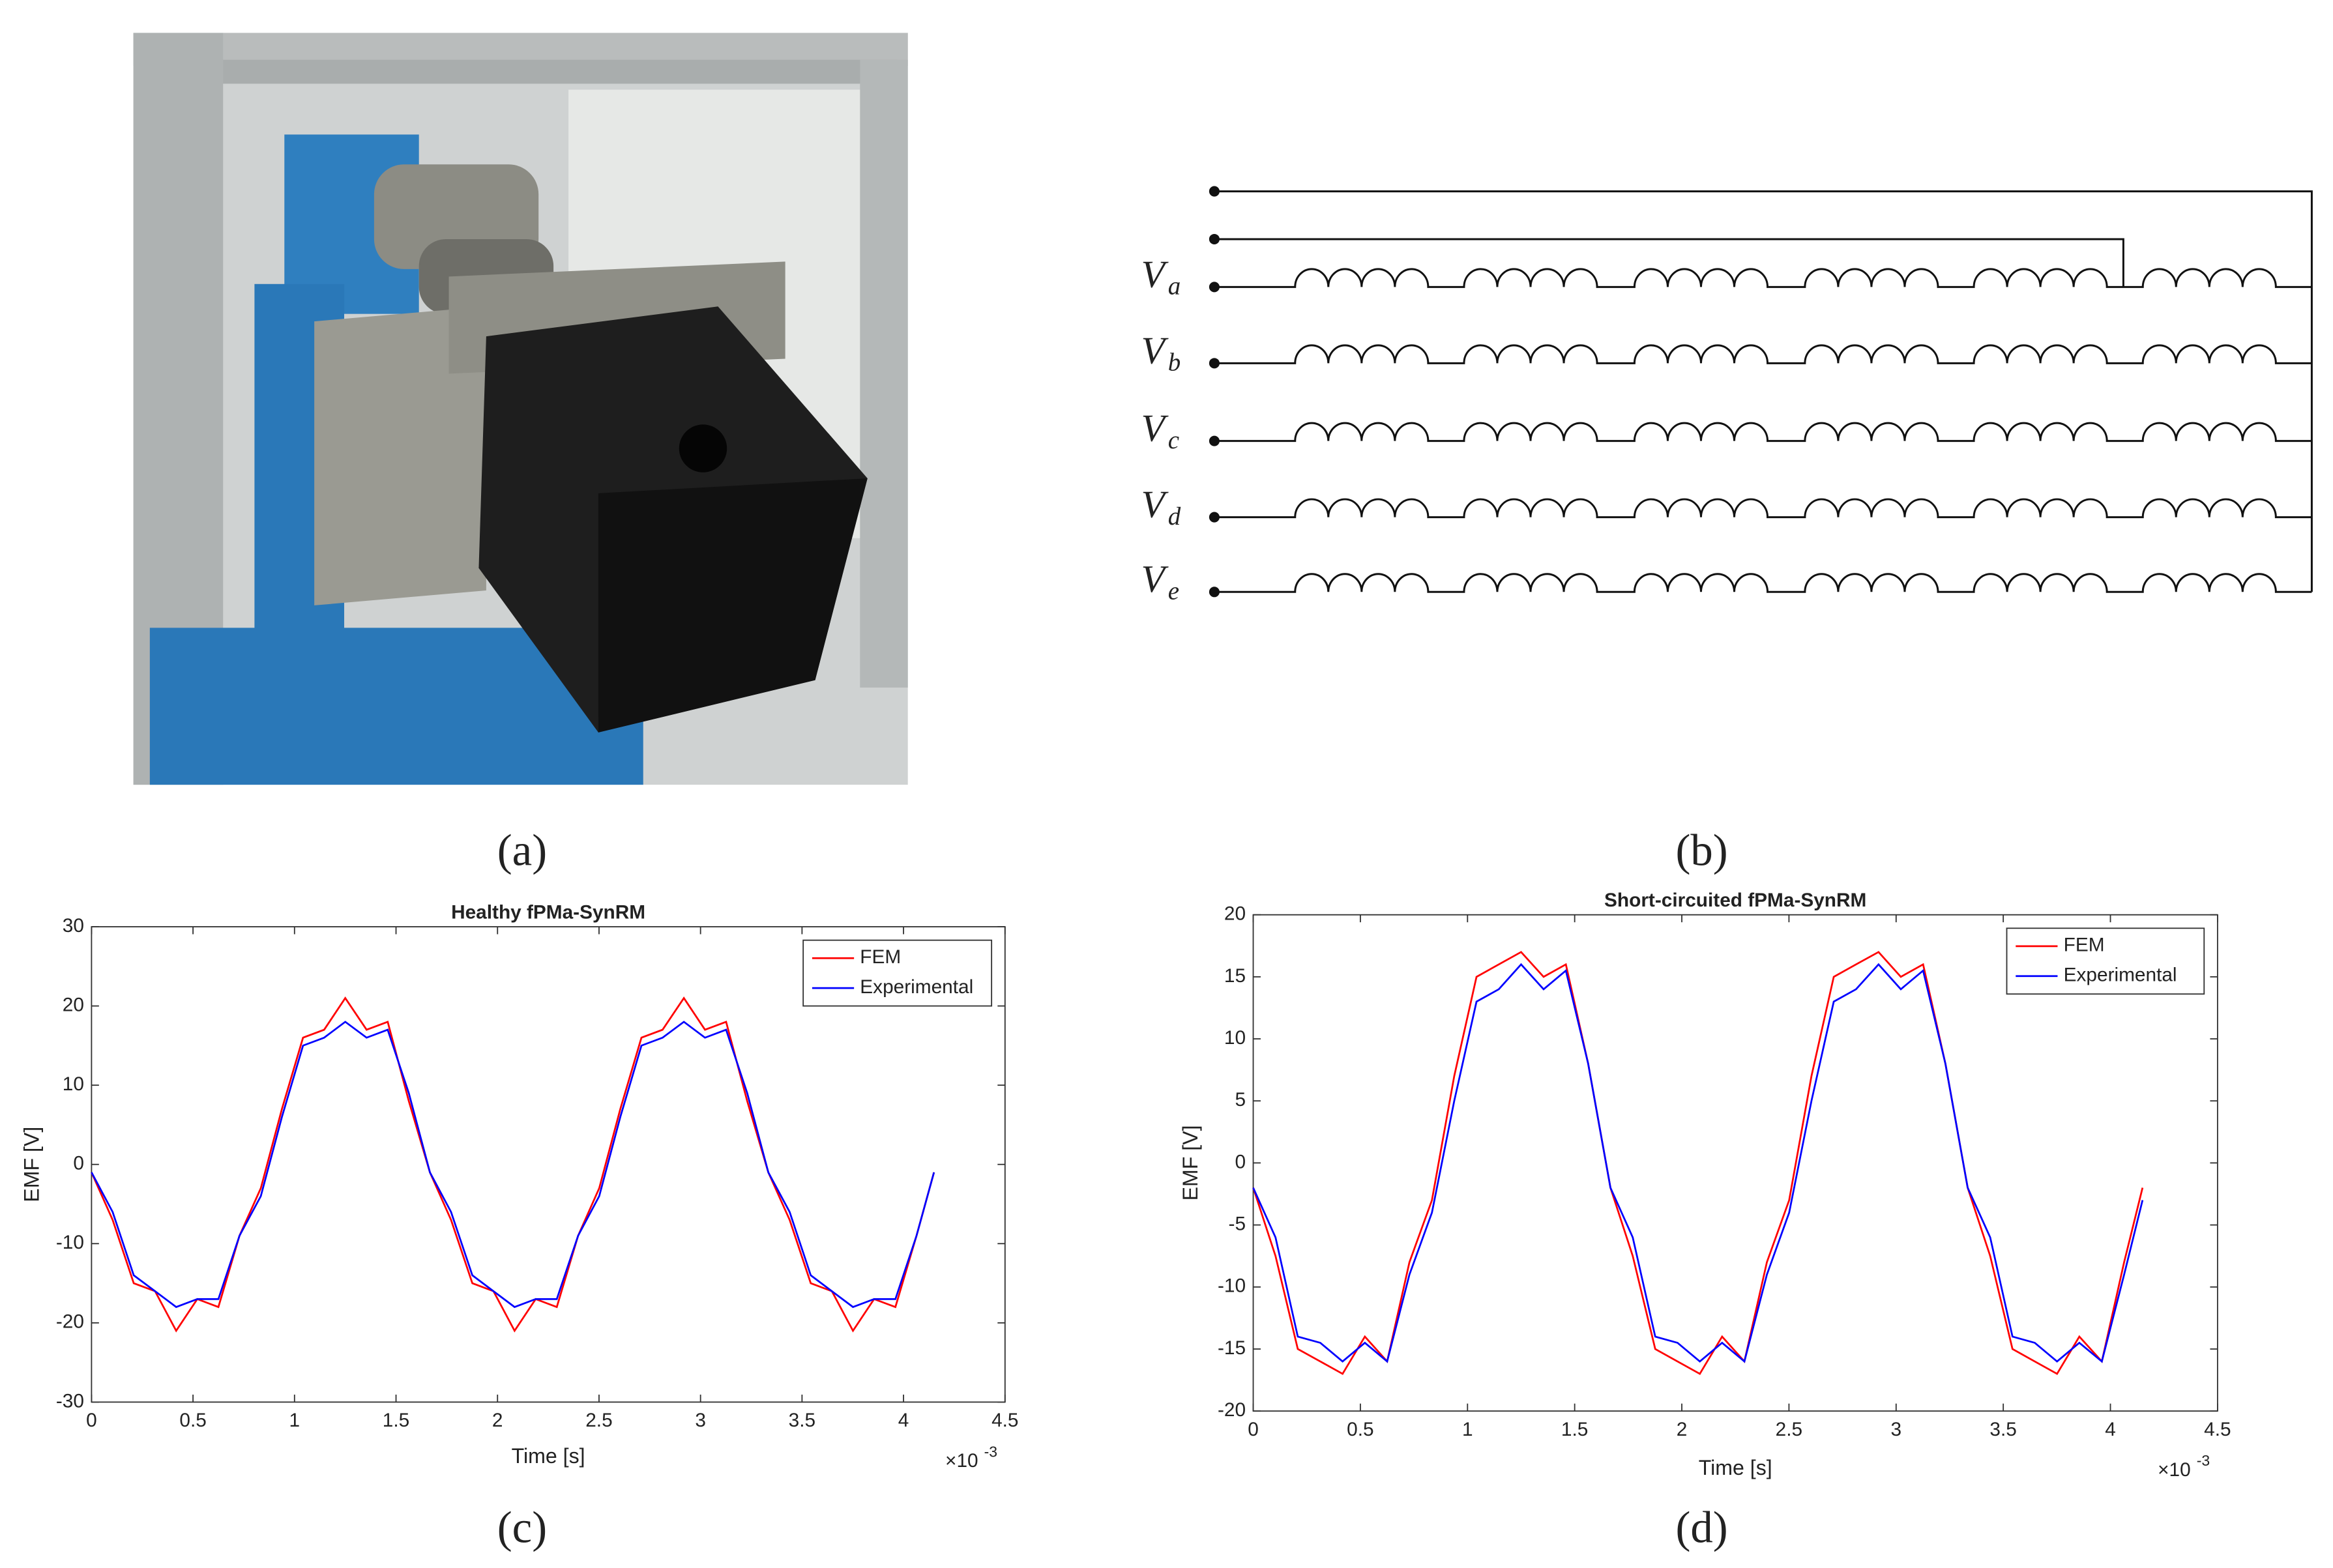  I want to click on frame-bar, so click(546, 71).